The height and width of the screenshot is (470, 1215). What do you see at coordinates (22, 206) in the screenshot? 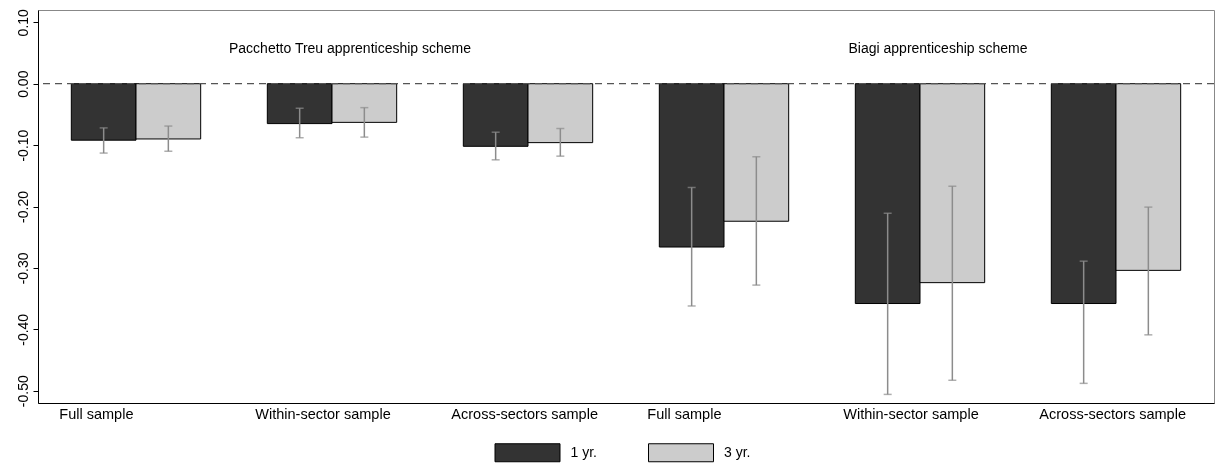
I see `y-tick-label: -0.20` at bounding box center [22, 206].